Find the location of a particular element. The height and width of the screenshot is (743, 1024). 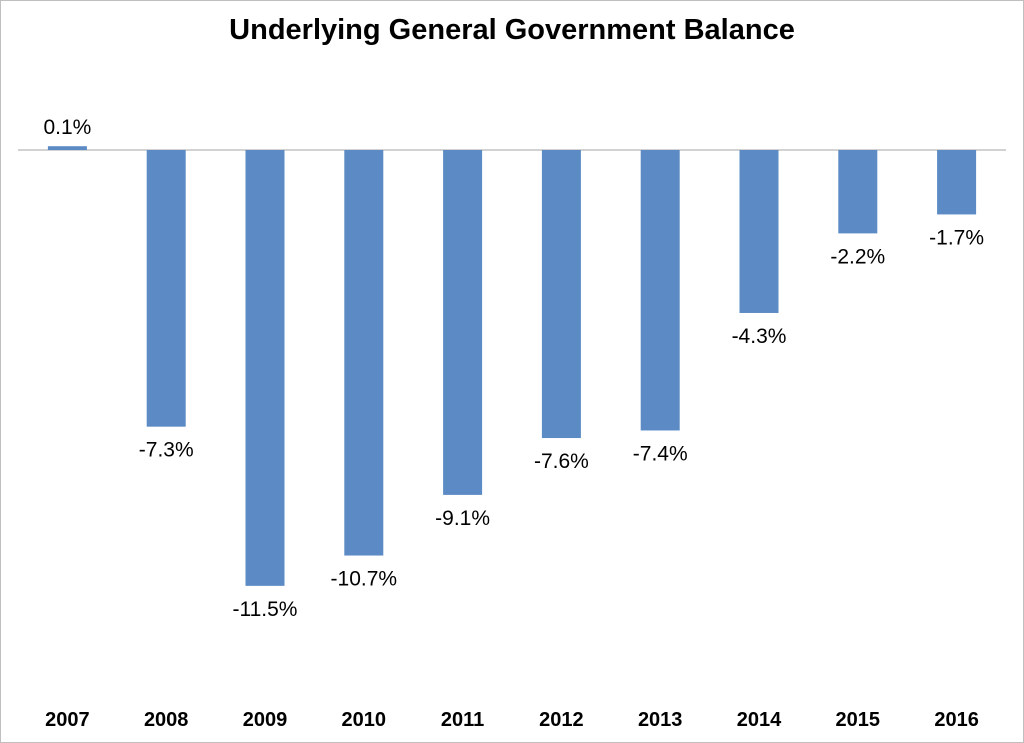

data-label-2010: -10.7% is located at coordinates (364, 579).